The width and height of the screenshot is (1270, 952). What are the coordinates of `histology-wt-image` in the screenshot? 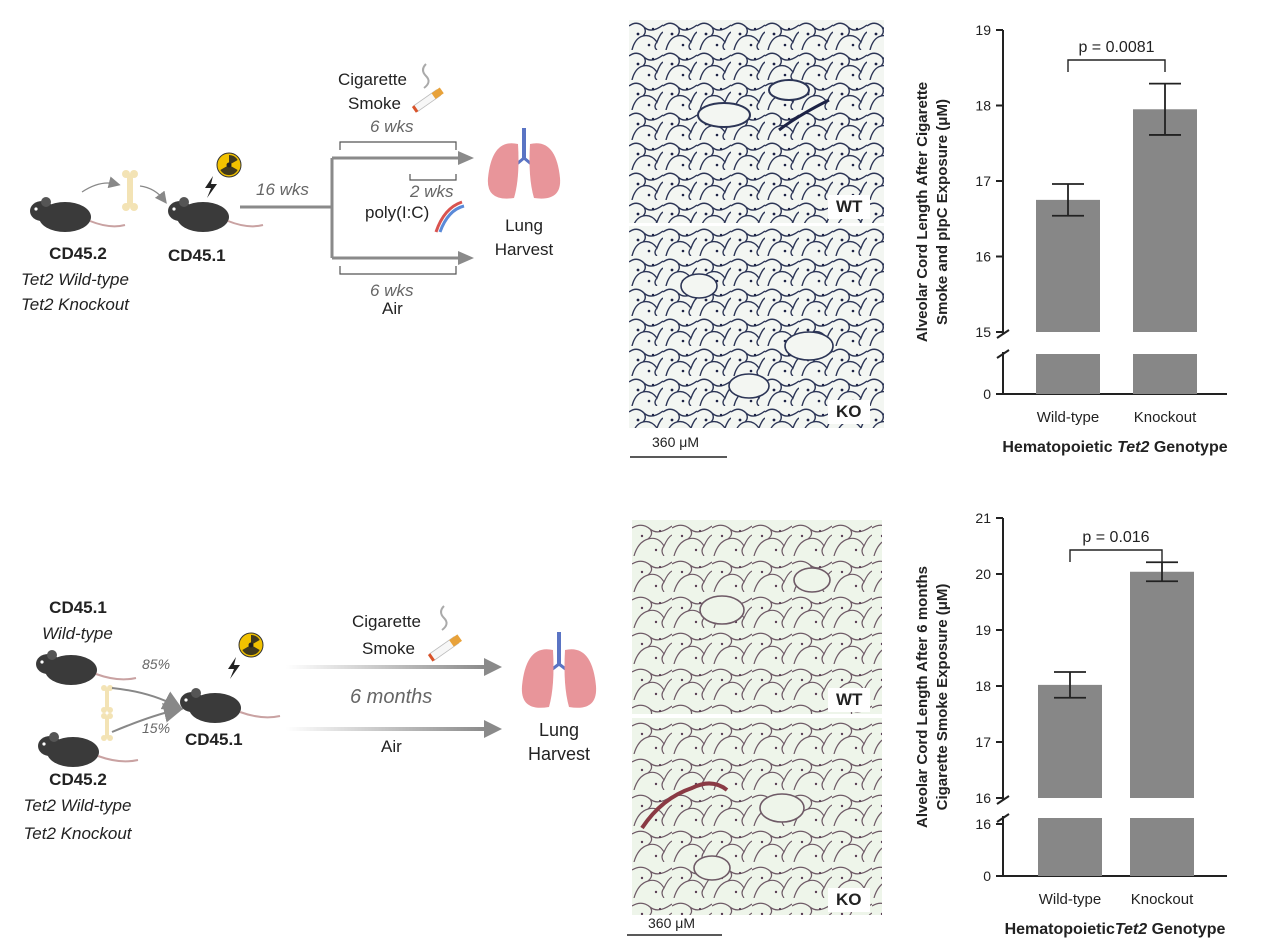 It's located at (756, 121).